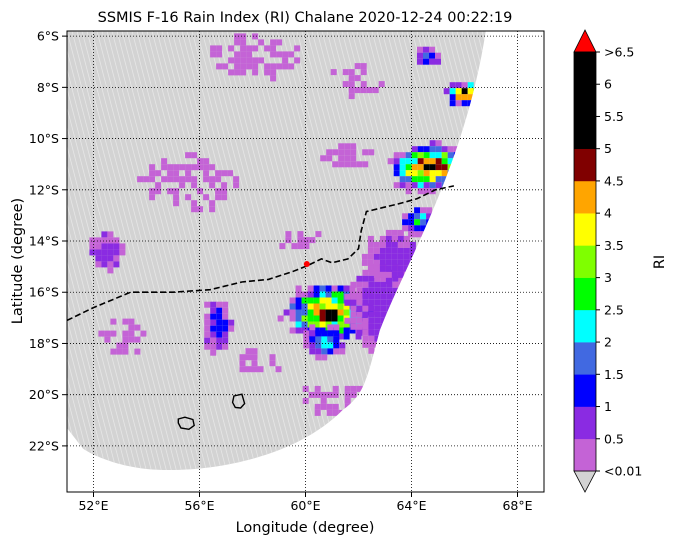  What do you see at coordinates (614, 116) in the screenshot?
I see `colorbar-tick-label: 5.5` at bounding box center [614, 116].